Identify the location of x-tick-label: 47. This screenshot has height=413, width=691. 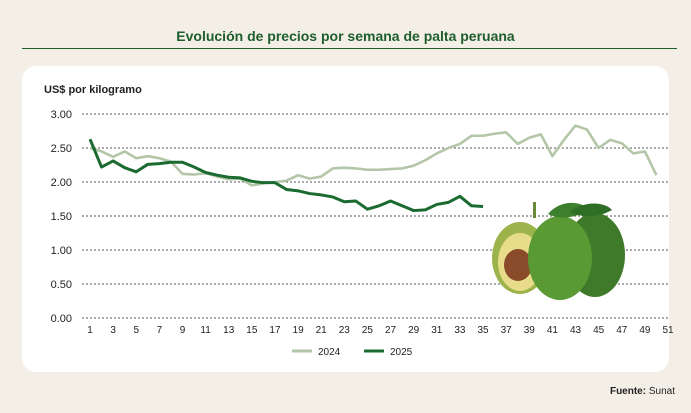
(622, 330).